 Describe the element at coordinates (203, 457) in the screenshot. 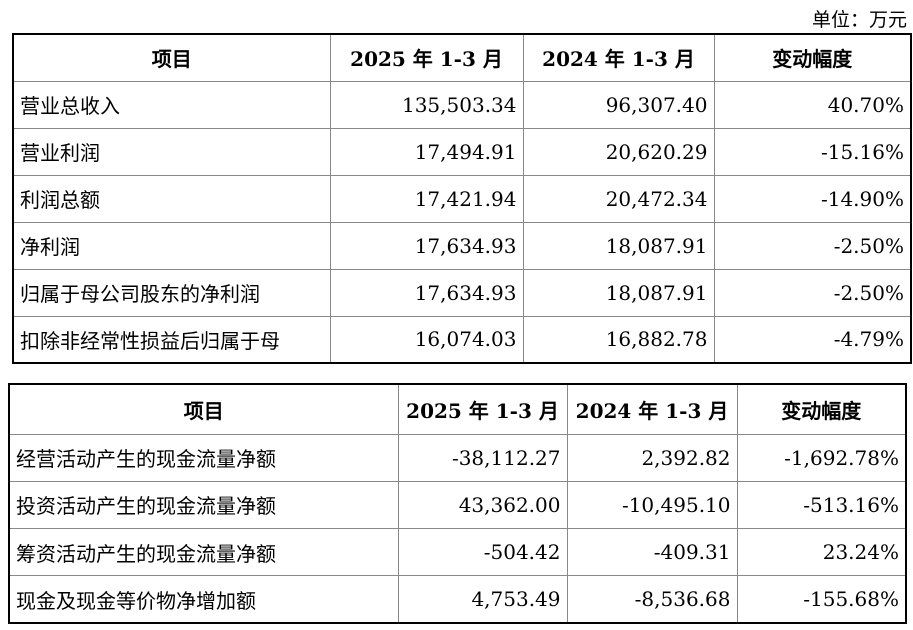

I see `row-label: 经营活动产生的现金流量净额` at that location.